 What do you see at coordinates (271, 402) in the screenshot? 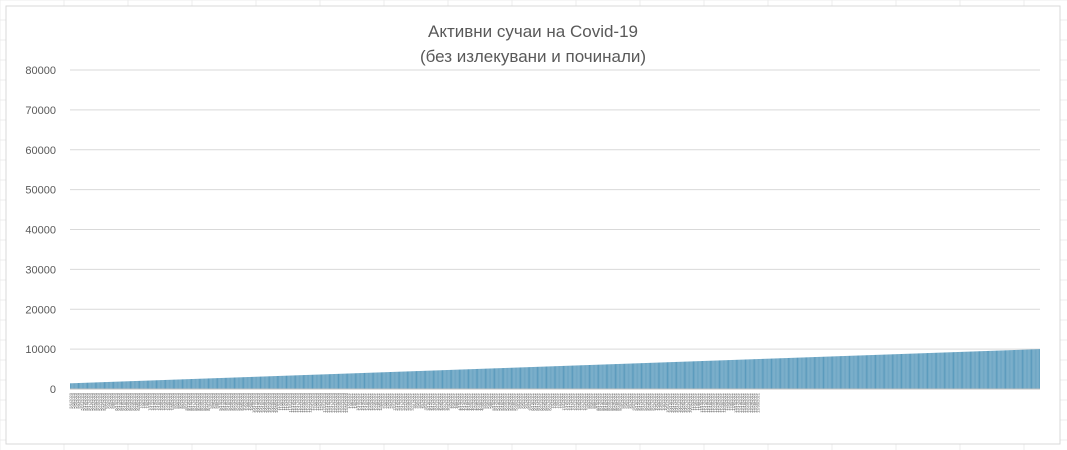
I see `x-tick-label: 10/26/2020` at bounding box center [271, 402].